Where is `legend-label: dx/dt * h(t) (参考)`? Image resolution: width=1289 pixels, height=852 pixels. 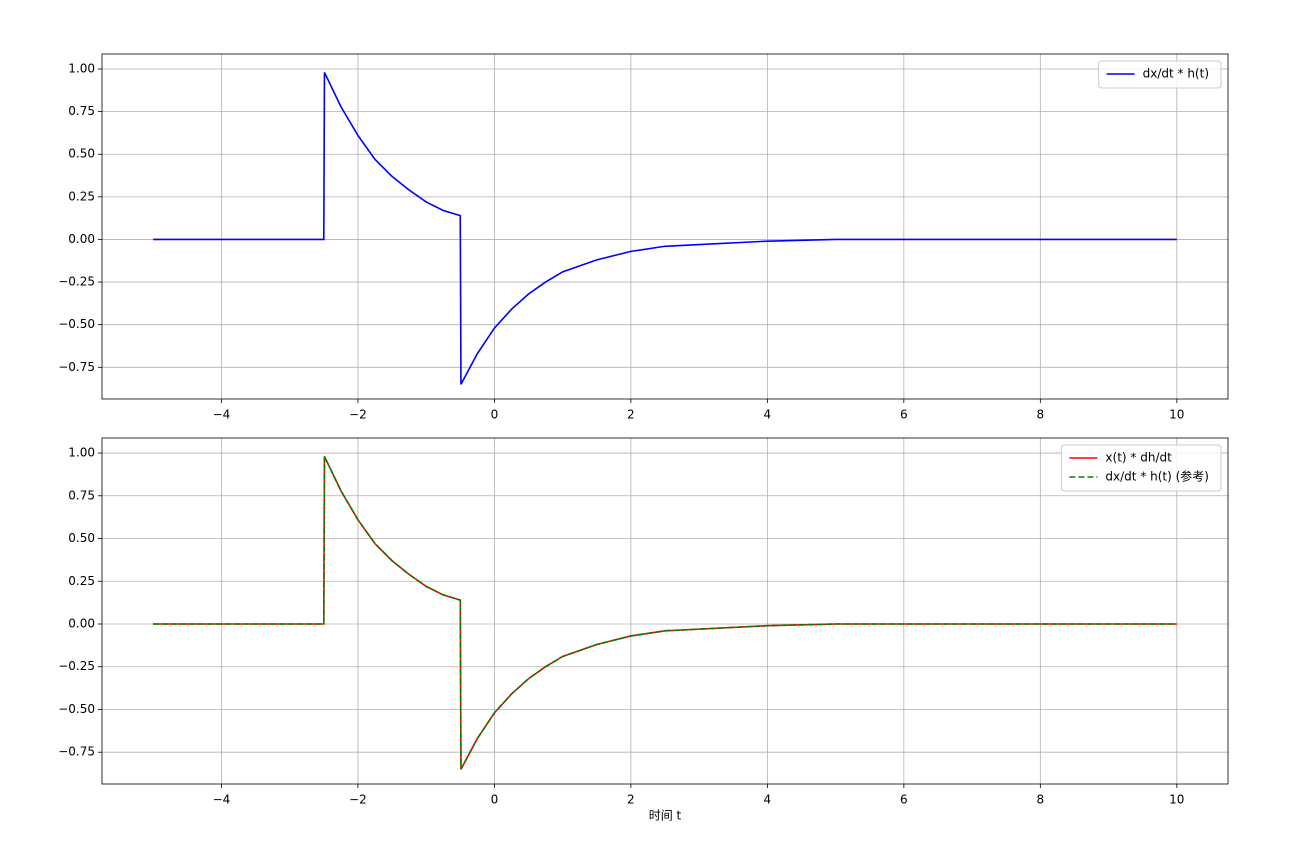
legend-label: dx/dt * h(t) (参考) is located at coordinates (1157, 476).